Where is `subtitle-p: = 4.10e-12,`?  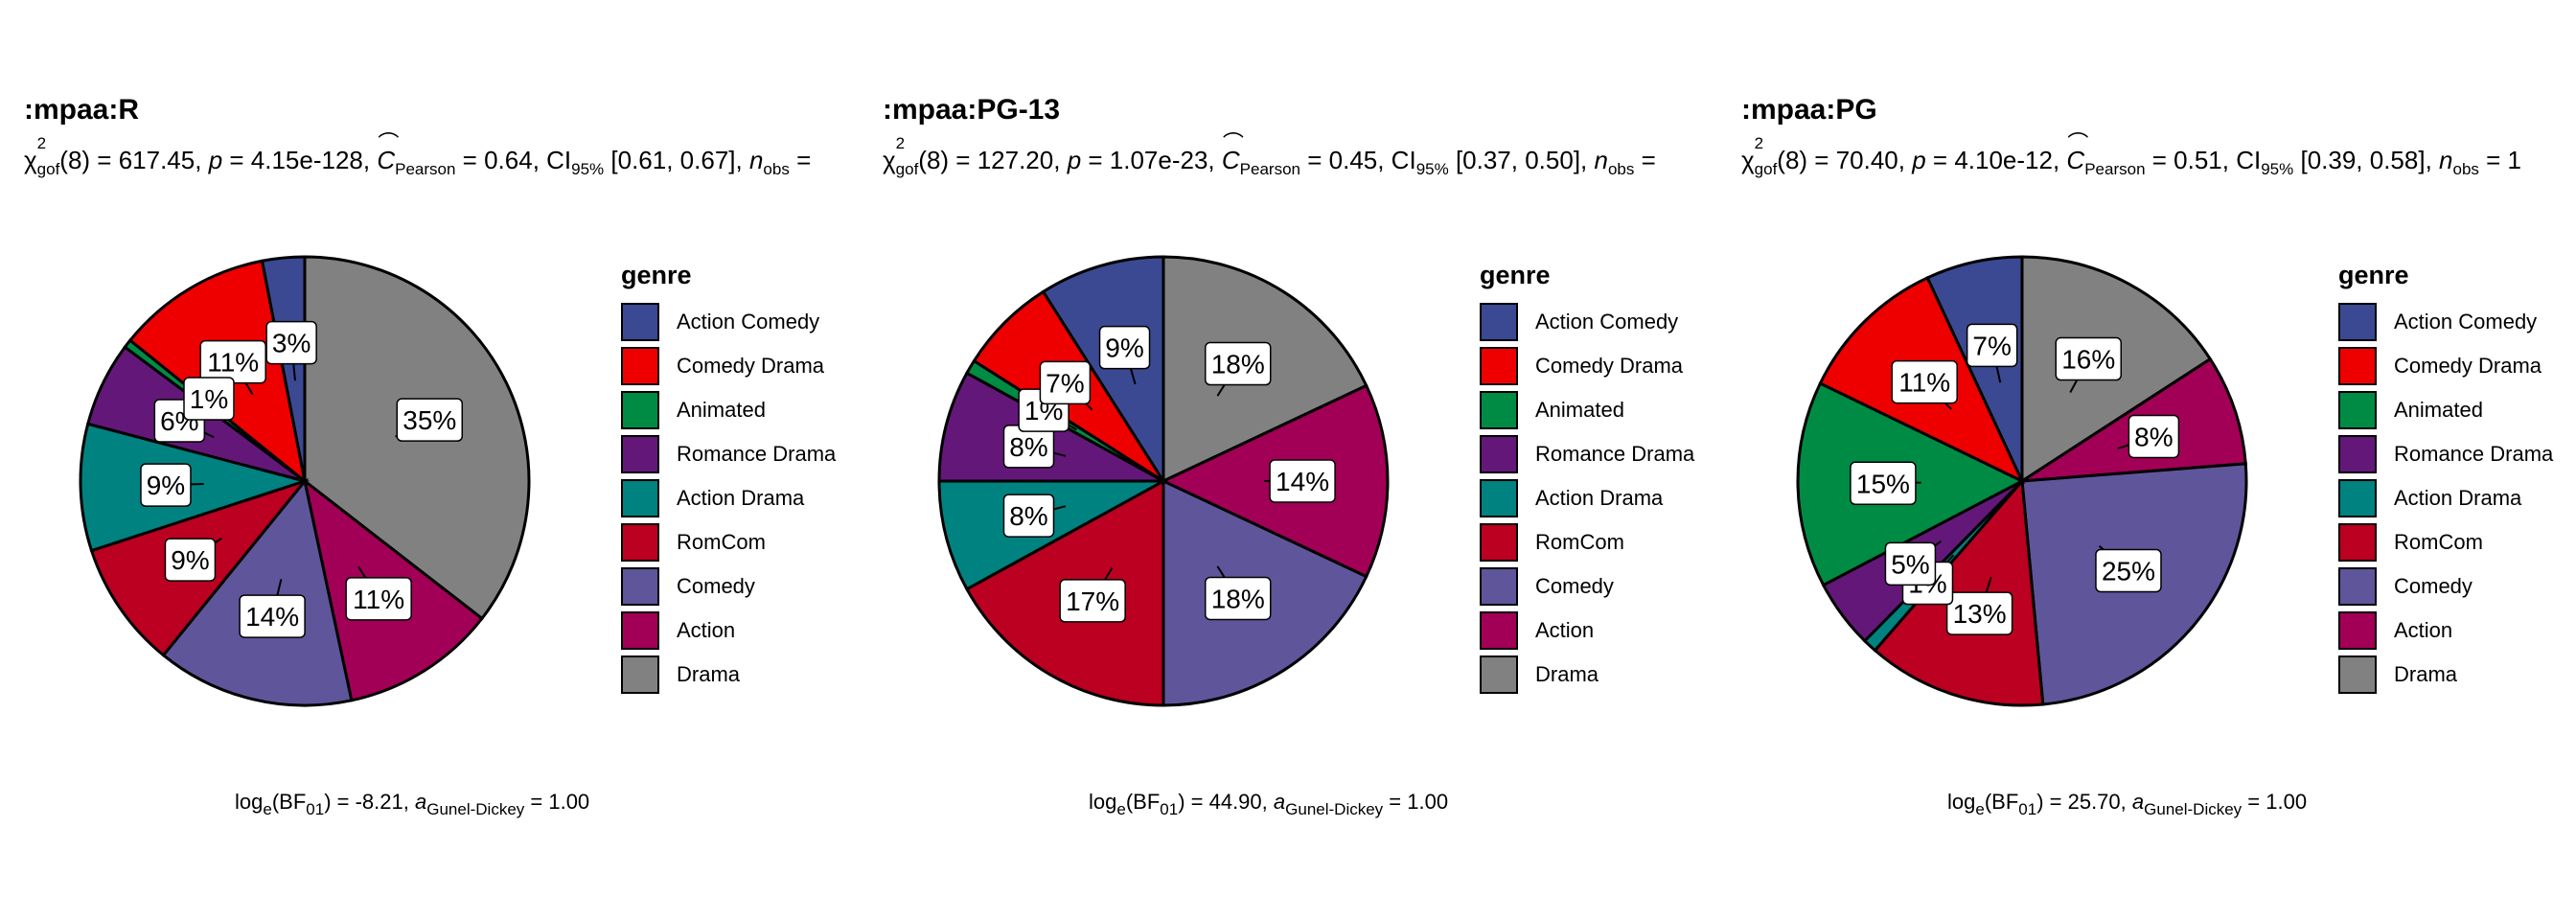
subtitle-p: = 4.10e-12, is located at coordinates (1996, 160).